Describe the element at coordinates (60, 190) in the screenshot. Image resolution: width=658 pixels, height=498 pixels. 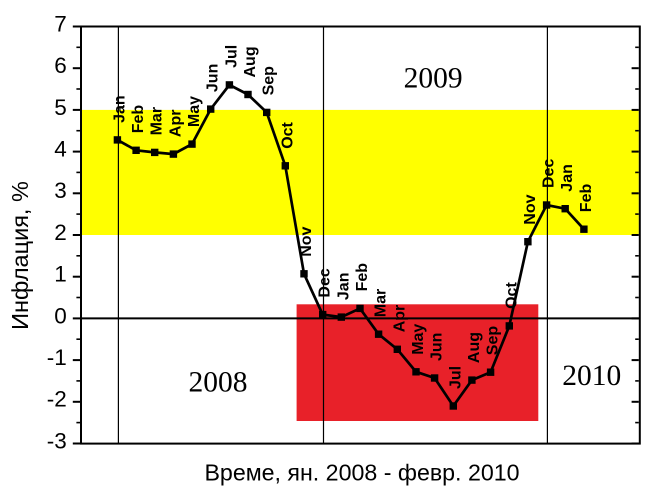
I see `svg-text: 3` at that location.